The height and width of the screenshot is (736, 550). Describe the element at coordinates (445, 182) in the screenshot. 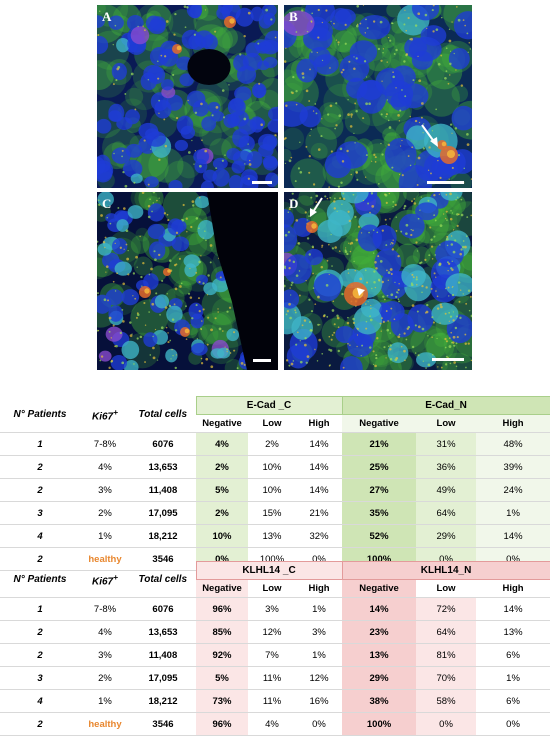

I see `scale-bar-b` at that location.